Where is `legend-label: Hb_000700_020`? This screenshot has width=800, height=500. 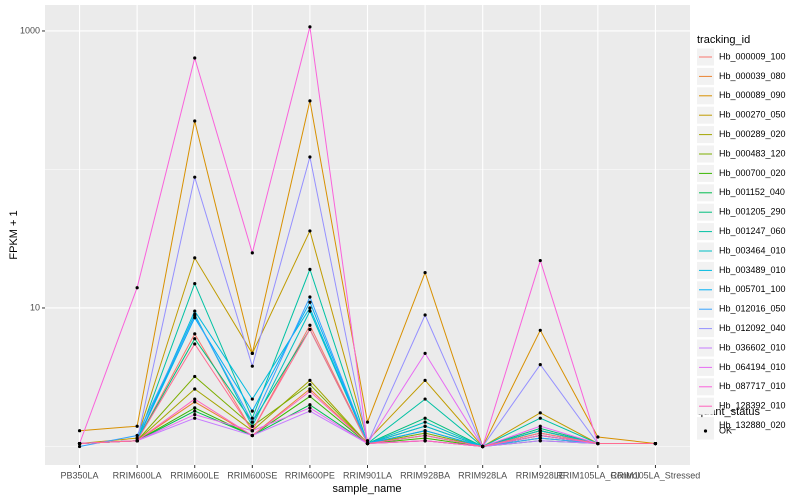
legend-label: Hb_000700_020 is located at coordinates (752, 173).